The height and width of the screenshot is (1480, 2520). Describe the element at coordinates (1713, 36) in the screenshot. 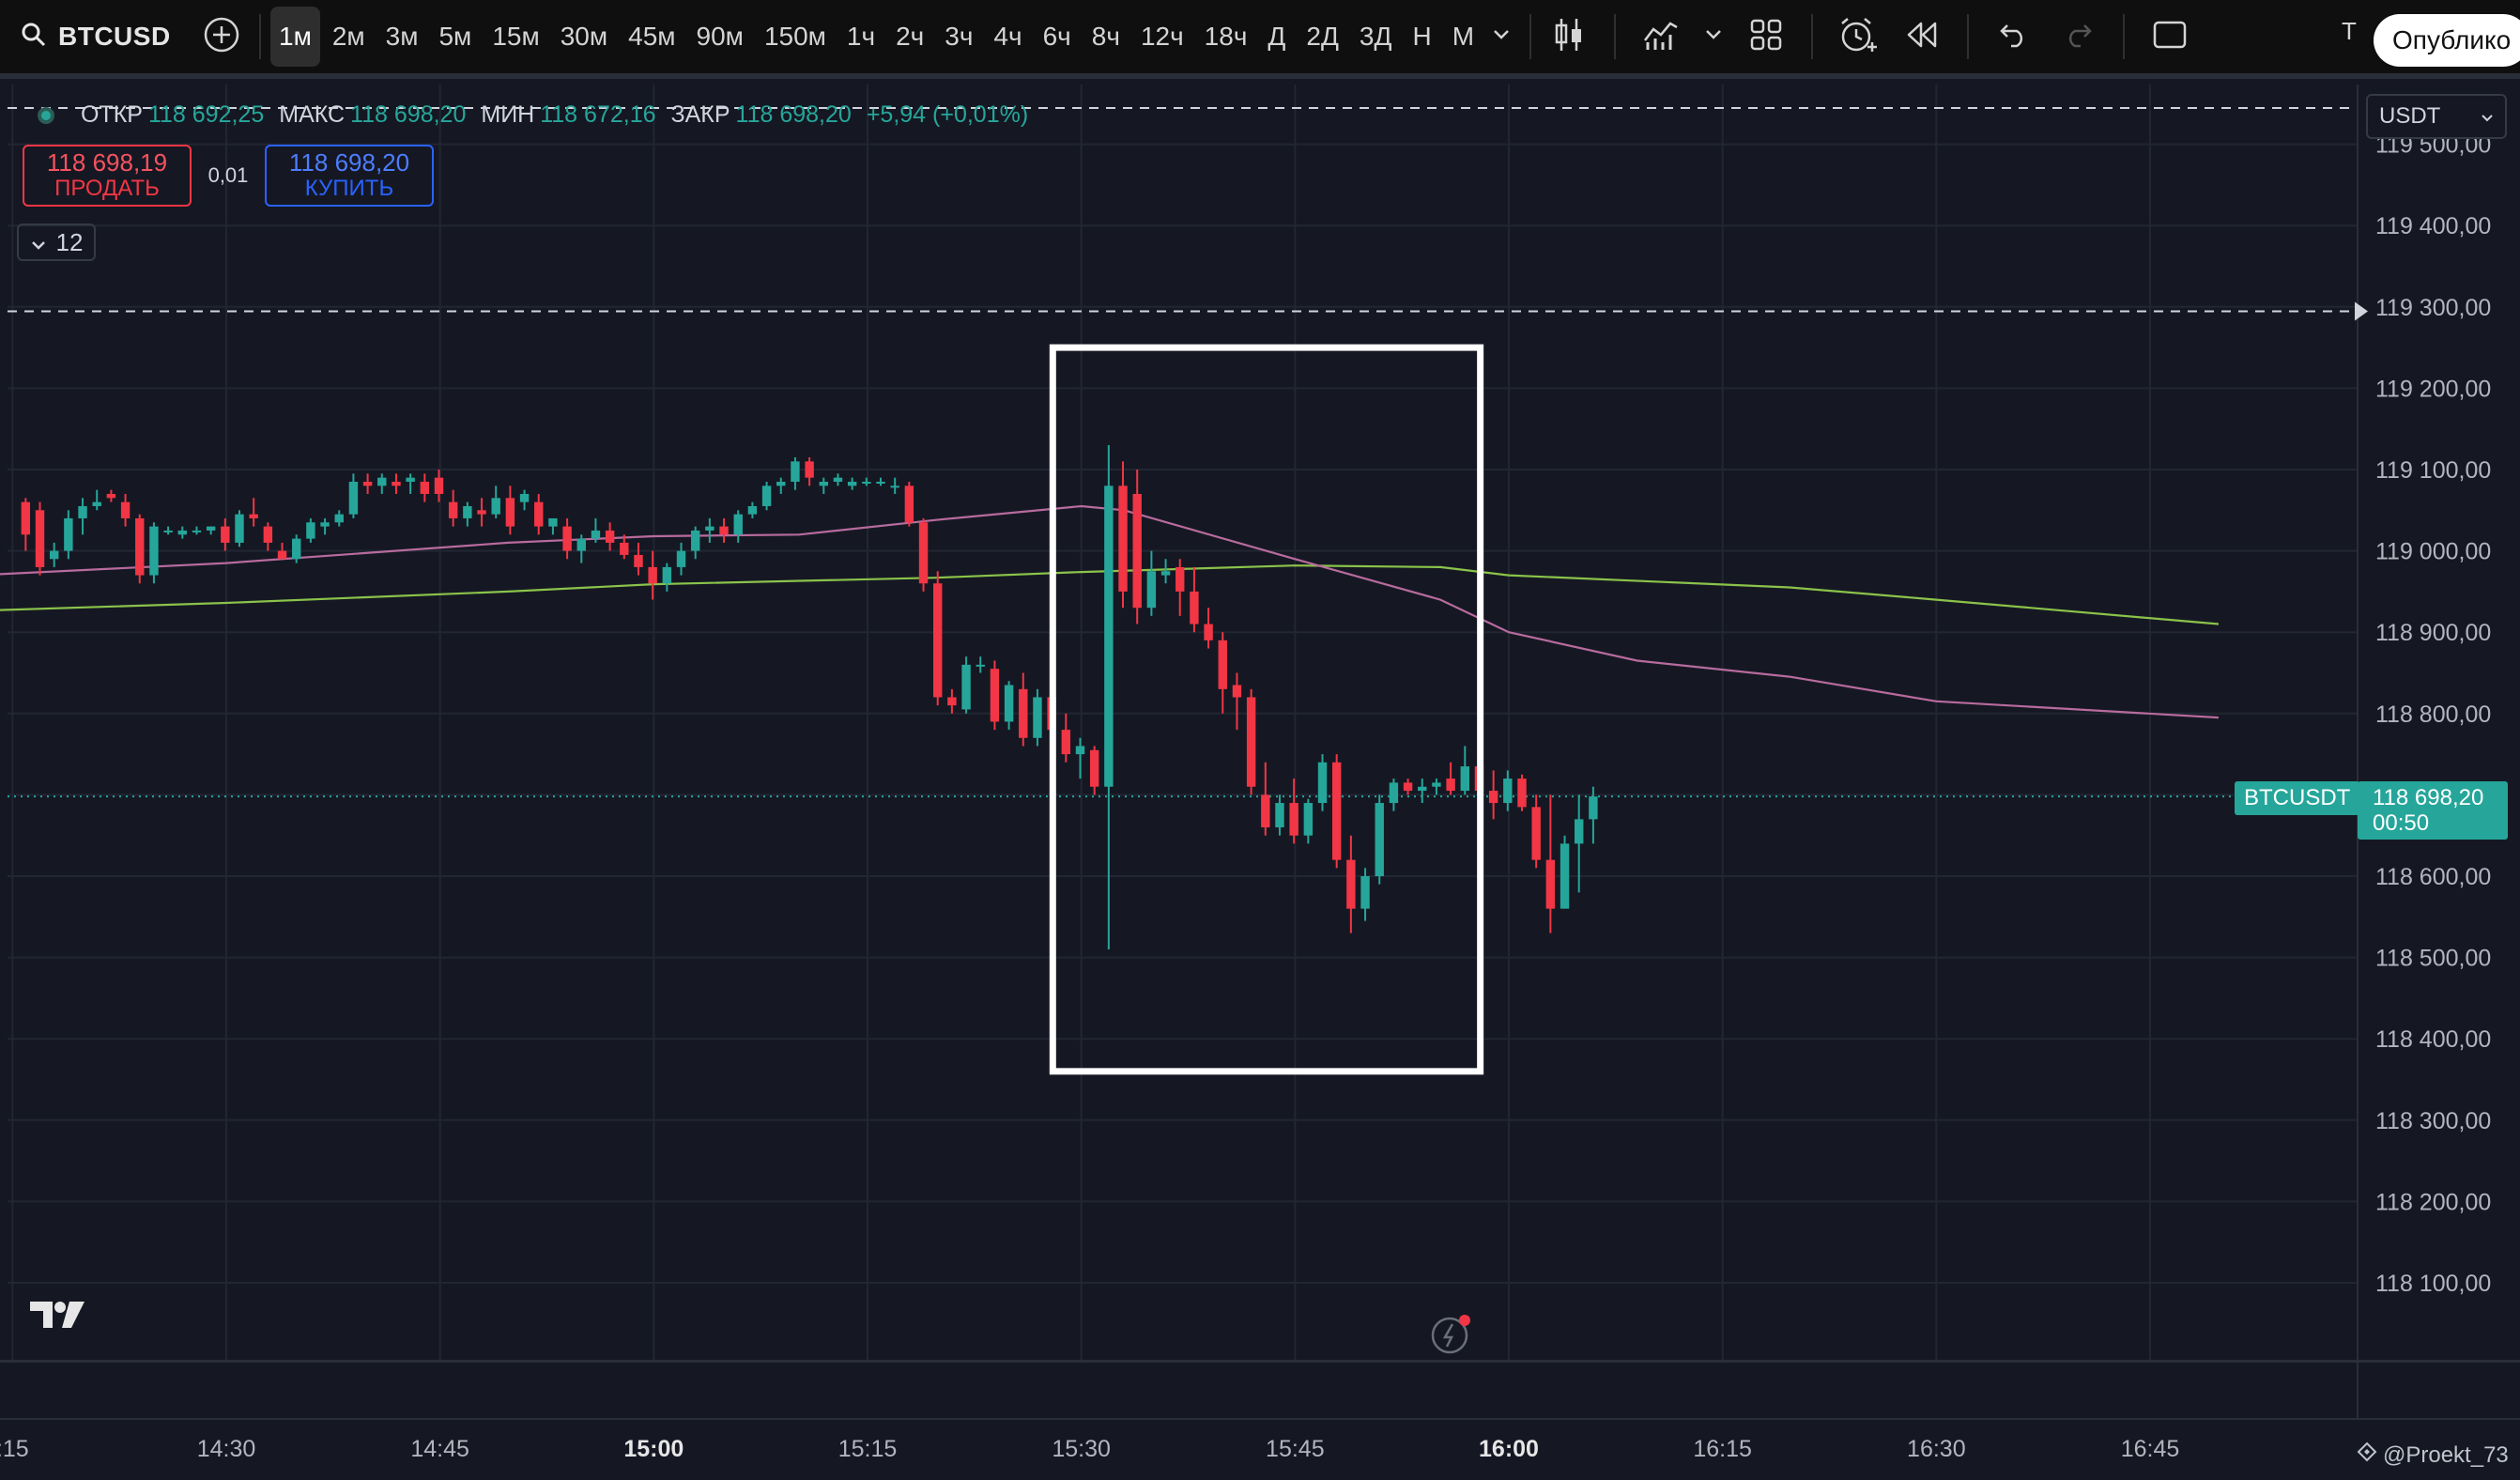

I see `indicators-dropdown-button` at that location.